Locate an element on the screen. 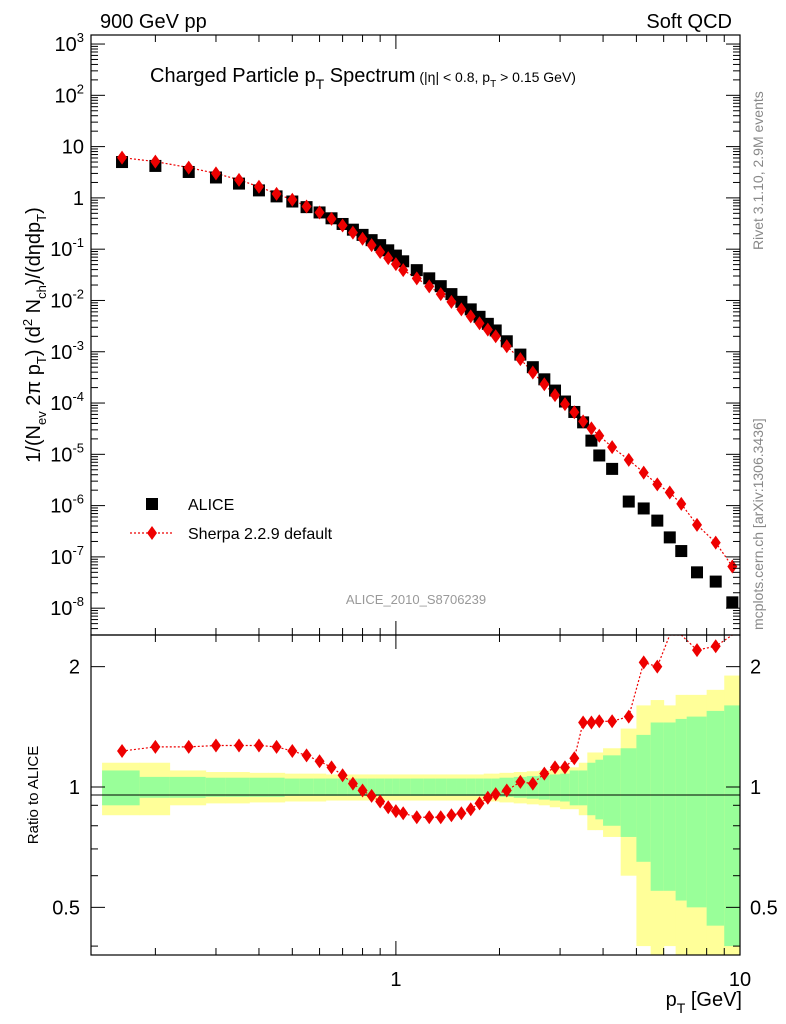 The width and height of the screenshot is (786, 1024). ratio-y-tick-label-right: 0.5 is located at coordinates (764, 908).